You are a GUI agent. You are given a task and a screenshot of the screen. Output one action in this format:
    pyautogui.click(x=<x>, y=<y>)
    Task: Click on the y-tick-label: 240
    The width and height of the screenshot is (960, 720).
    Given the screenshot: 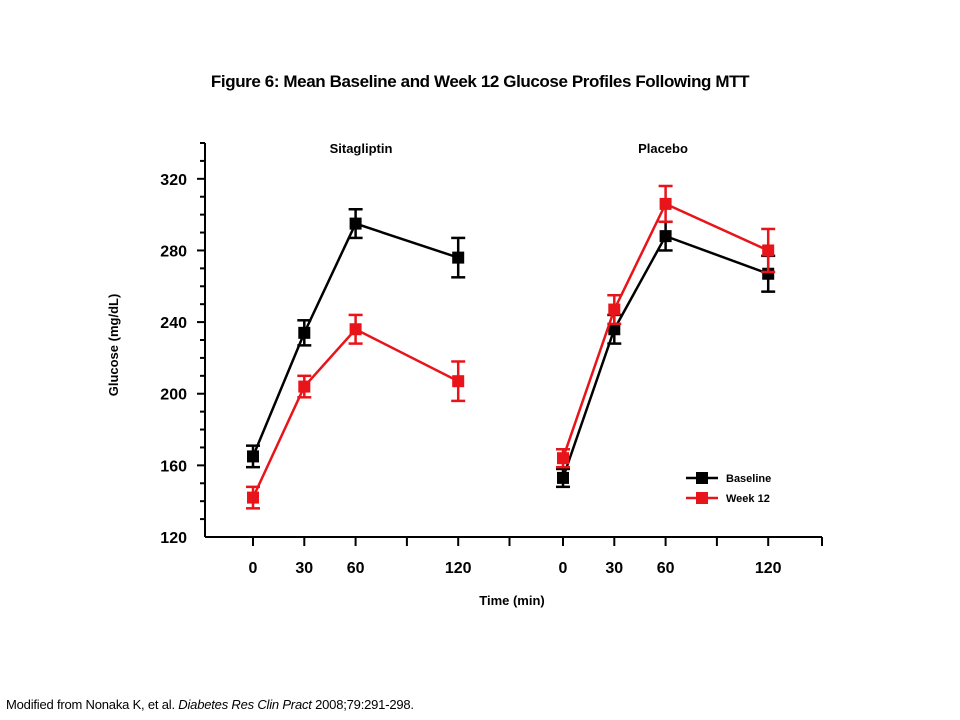 What is the action you would take?
    pyautogui.click(x=173, y=323)
    